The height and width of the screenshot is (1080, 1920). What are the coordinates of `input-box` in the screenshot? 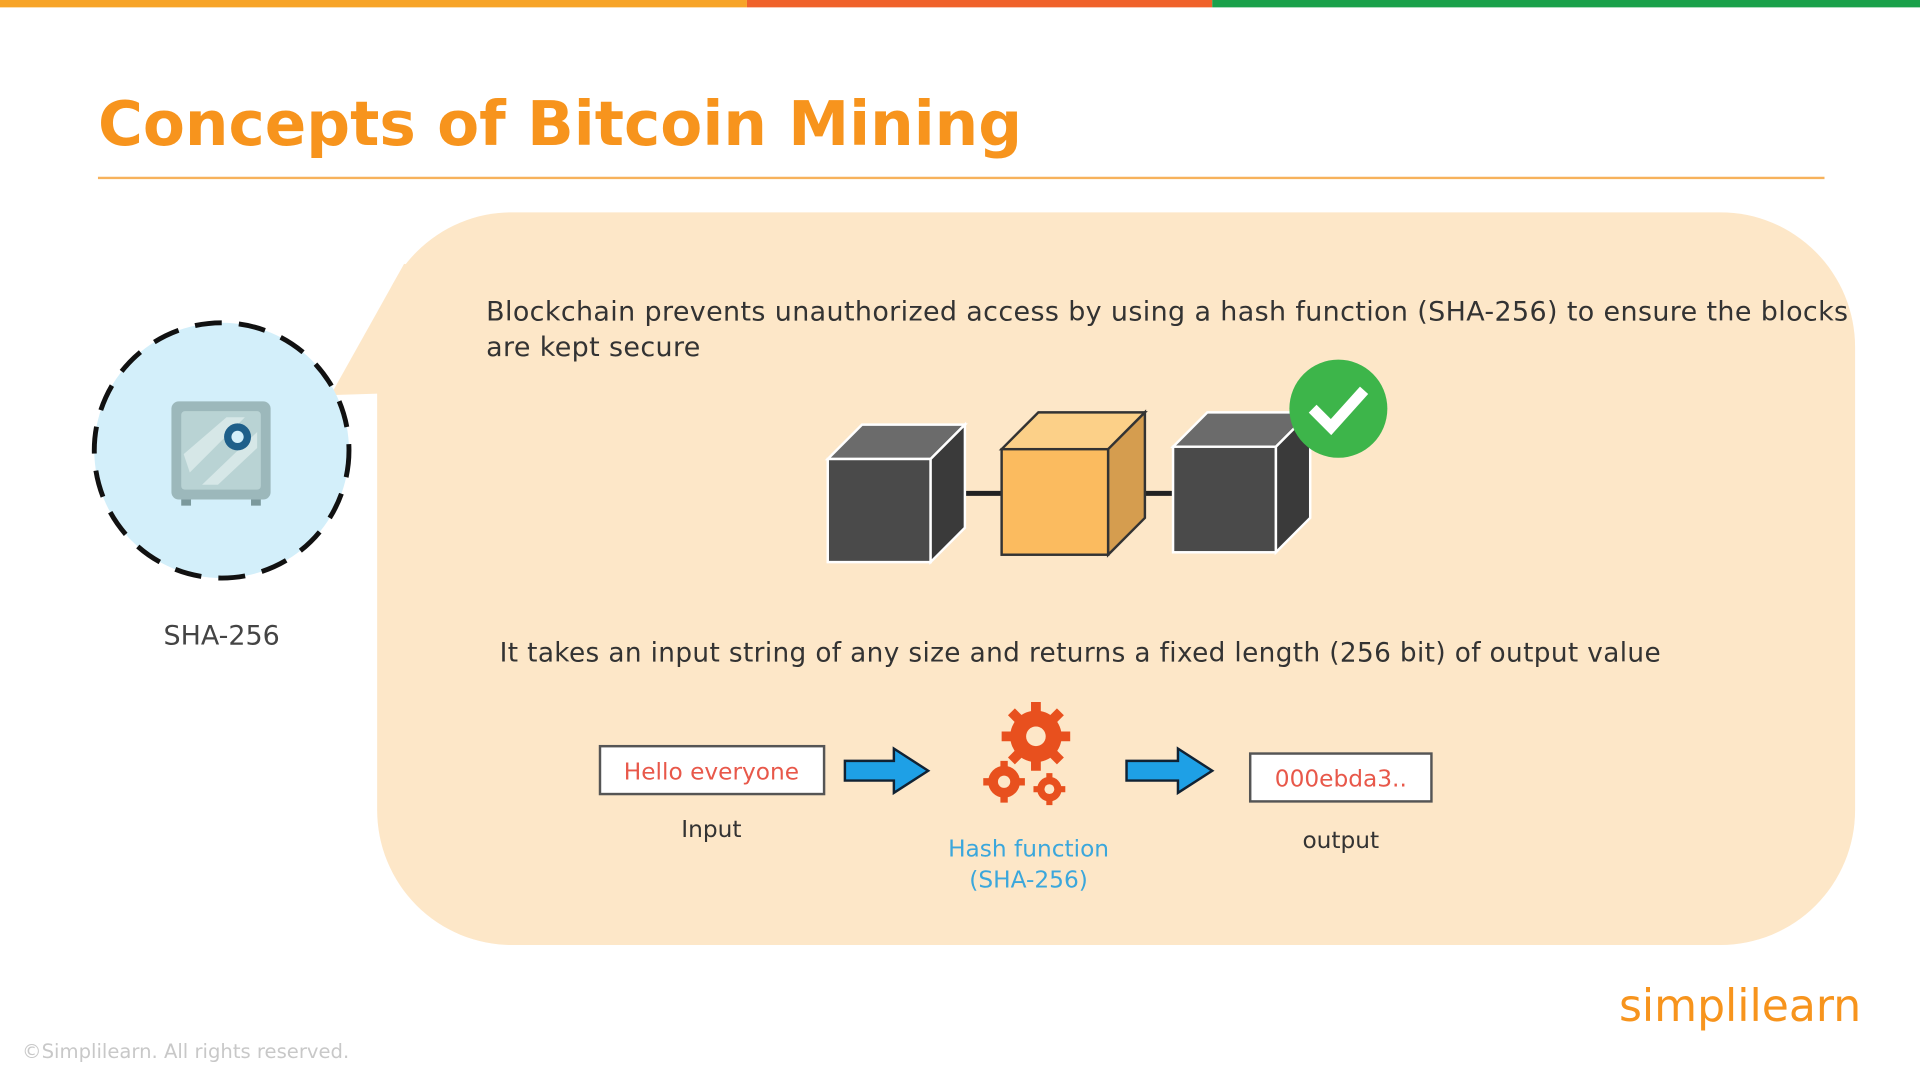 It's located at (712, 770).